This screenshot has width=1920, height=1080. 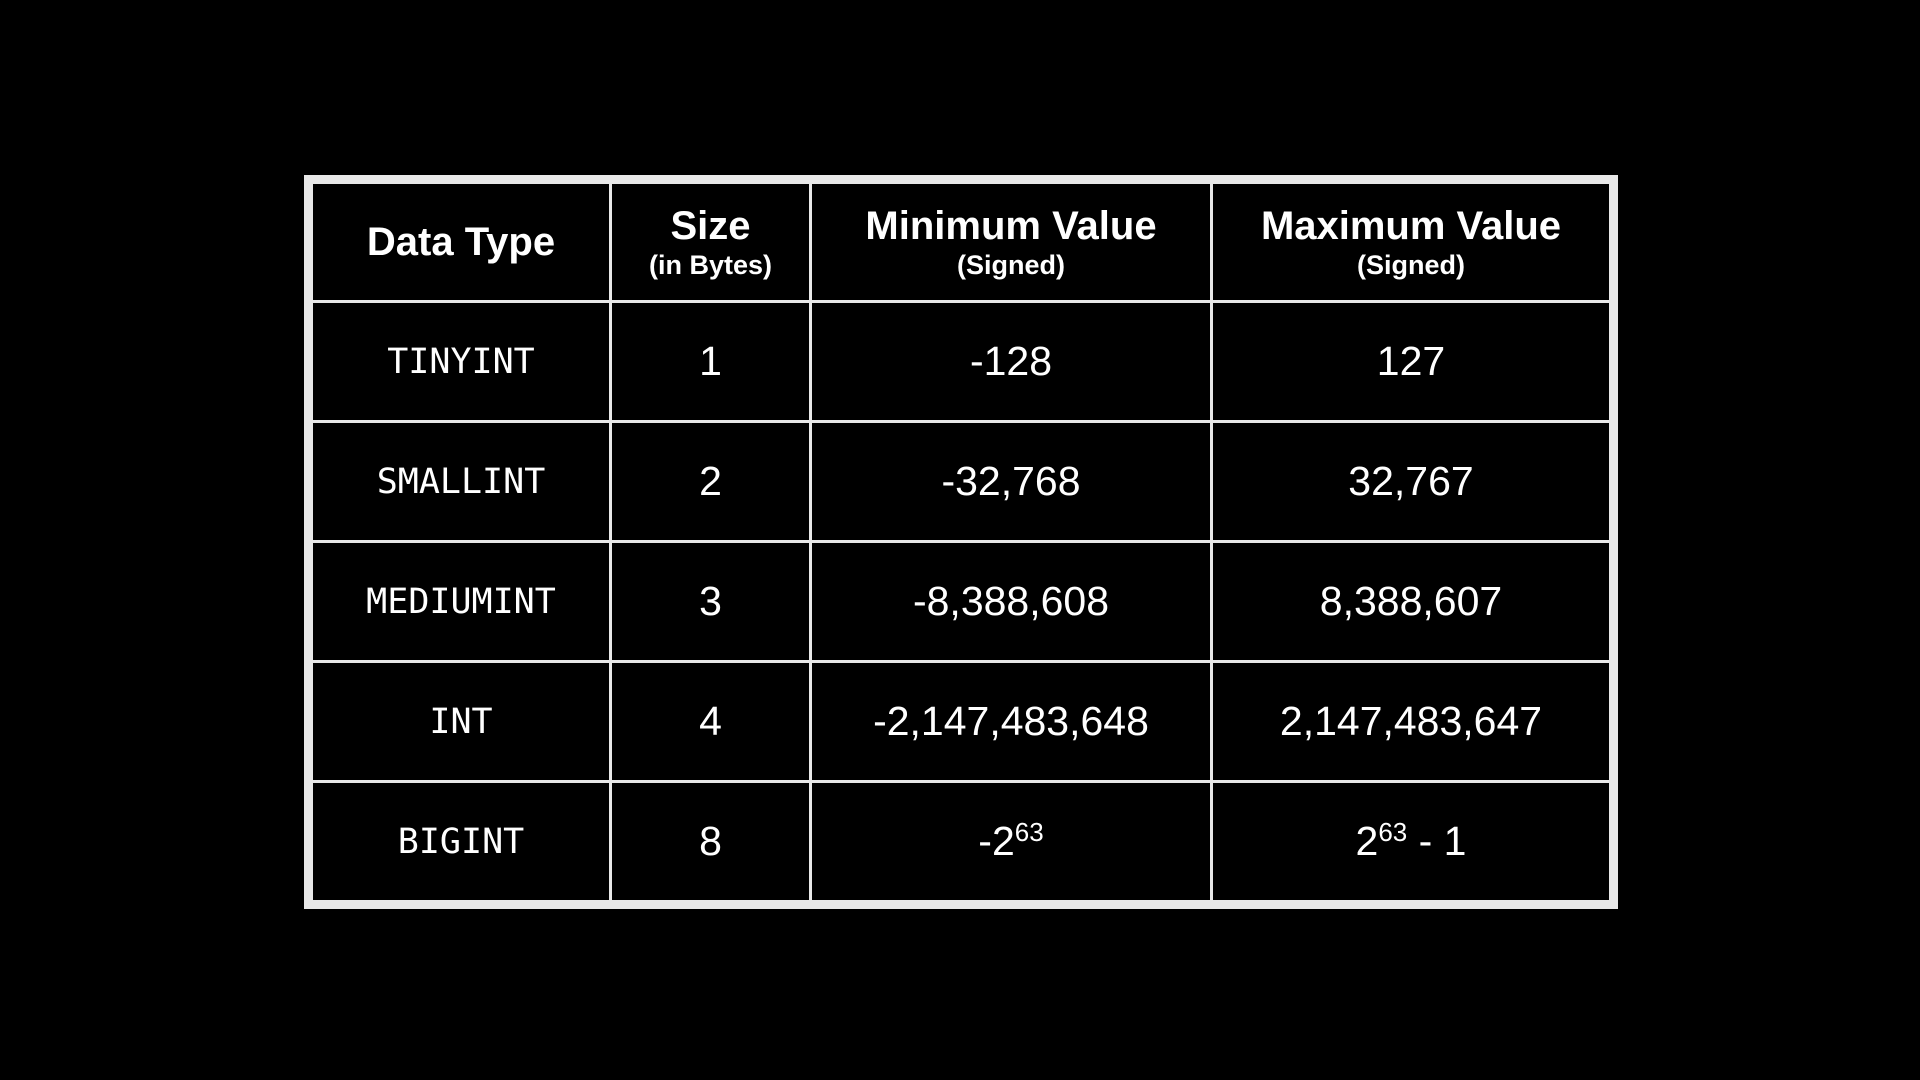 What do you see at coordinates (1367, 841) in the screenshot?
I see `max-base: 2` at bounding box center [1367, 841].